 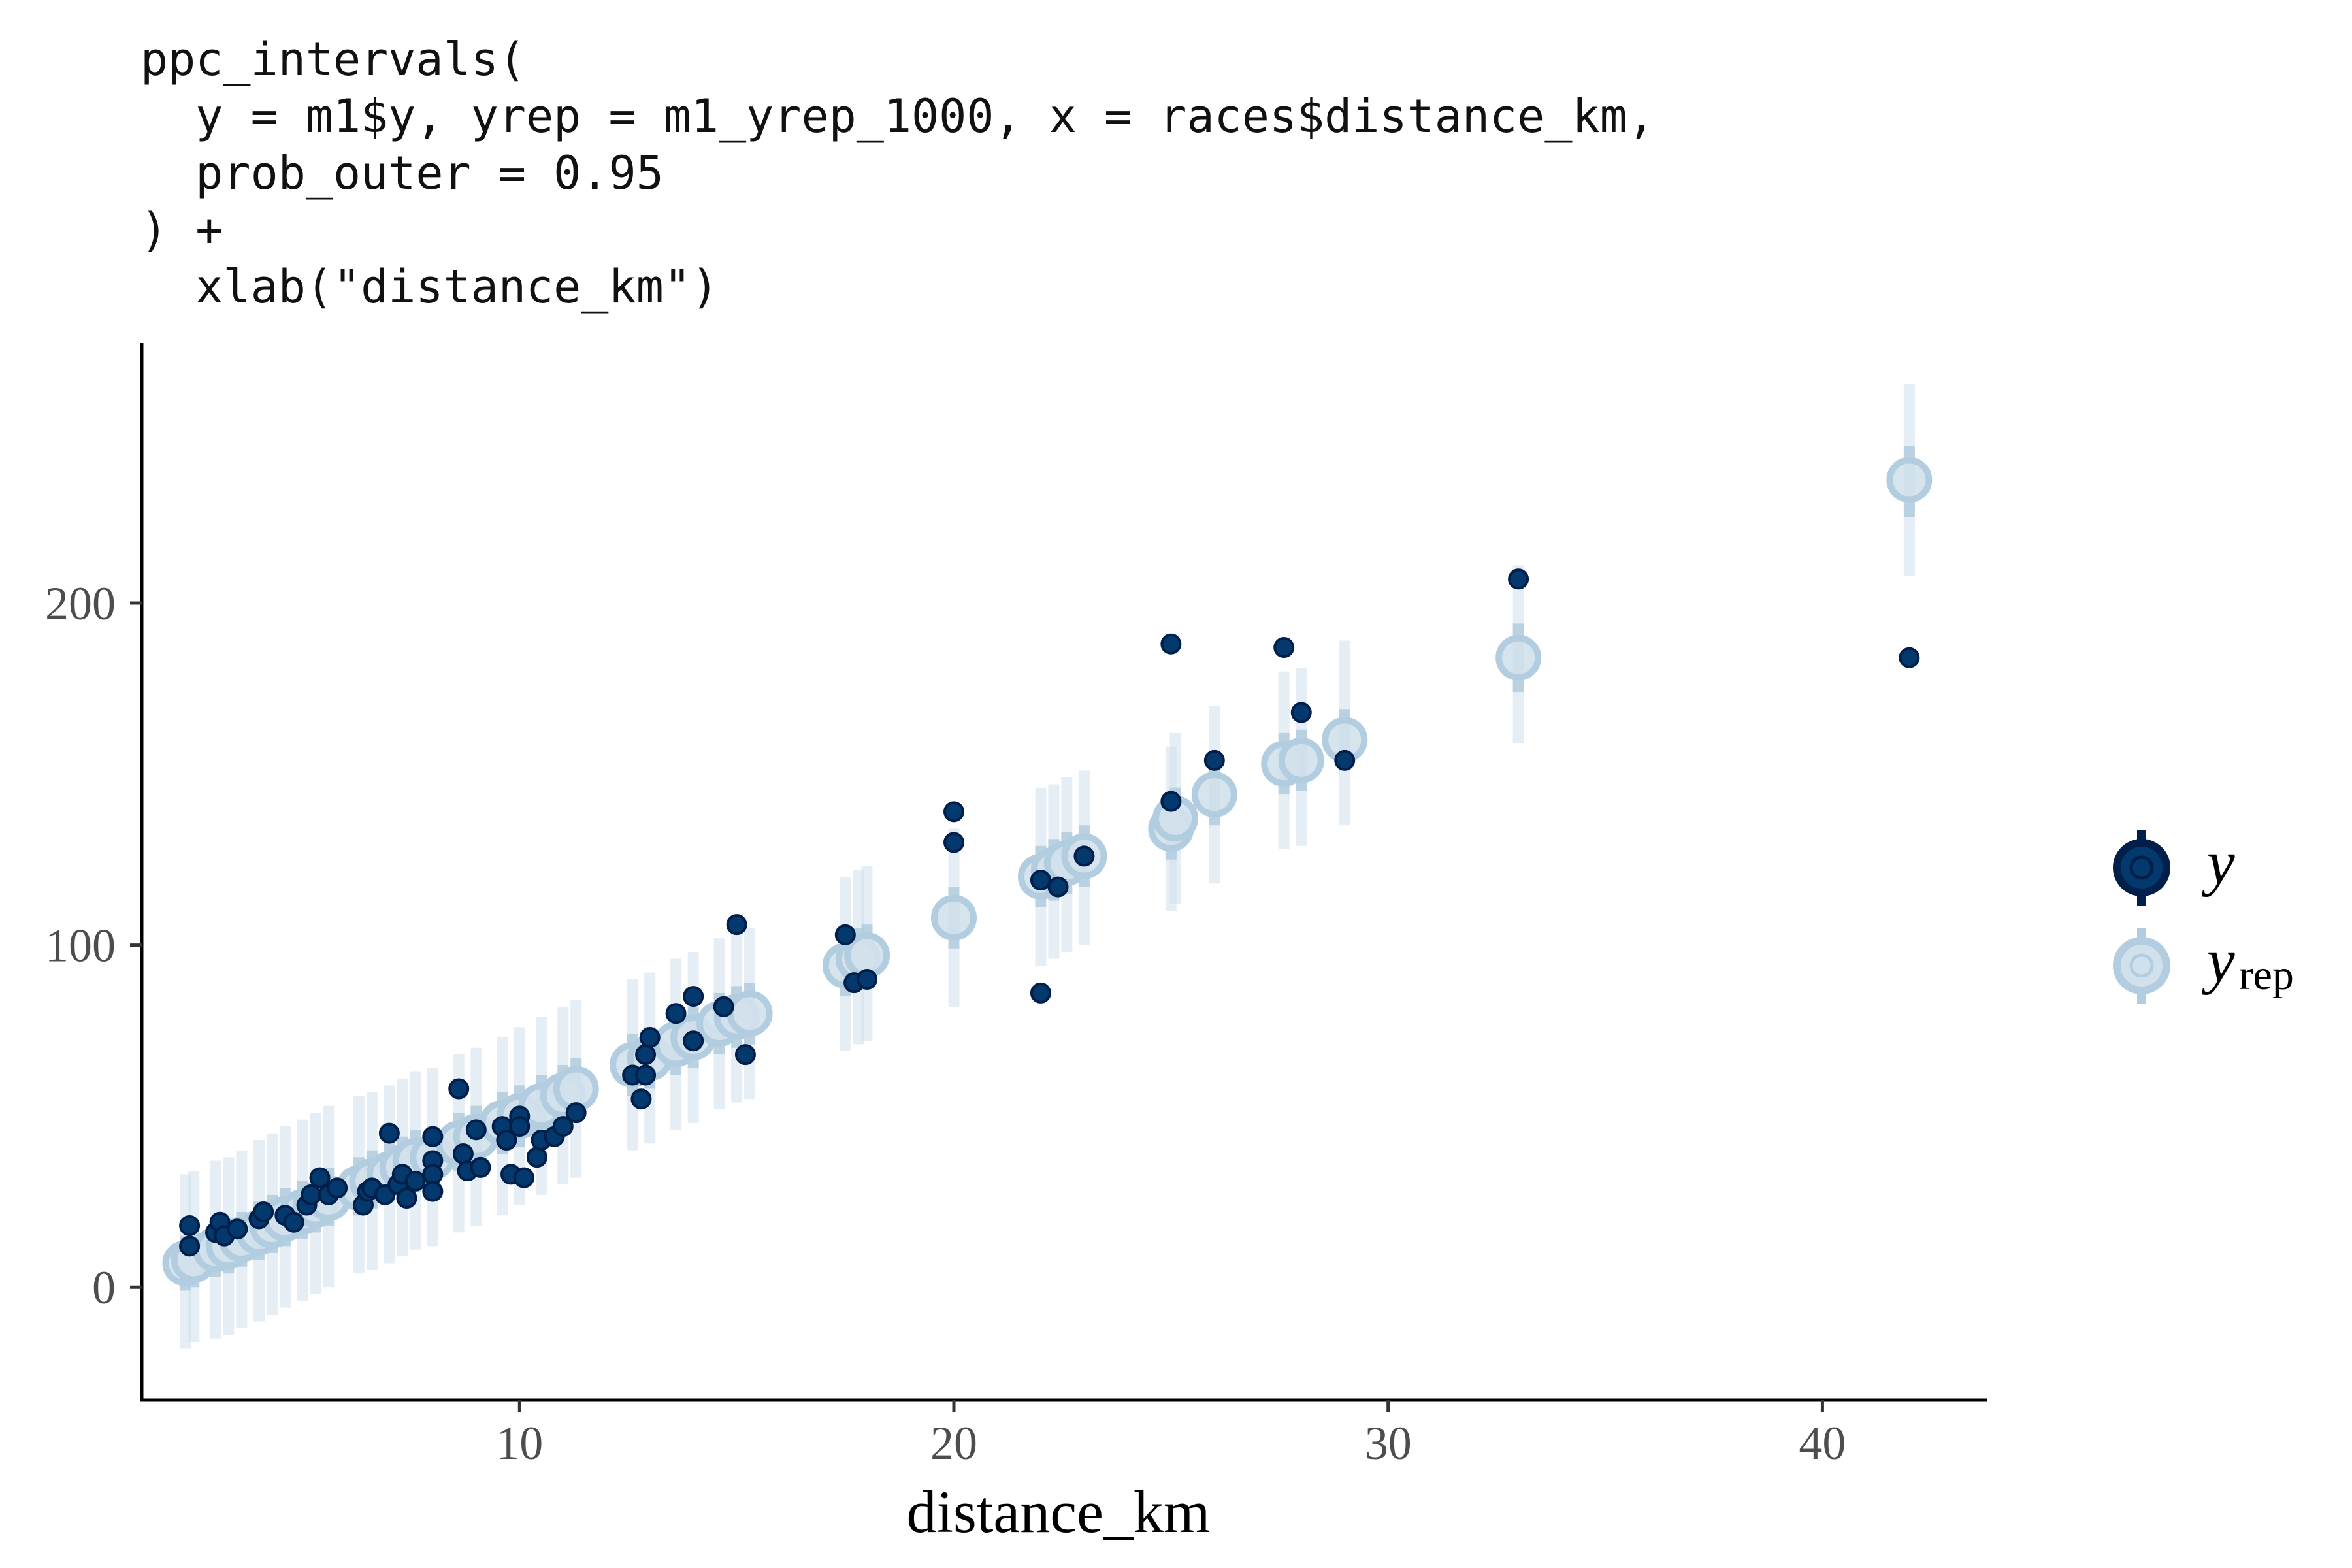 What do you see at coordinates (1822, 1443) in the screenshot?
I see `x-tick-label: 40` at bounding box center [1822, 1443].